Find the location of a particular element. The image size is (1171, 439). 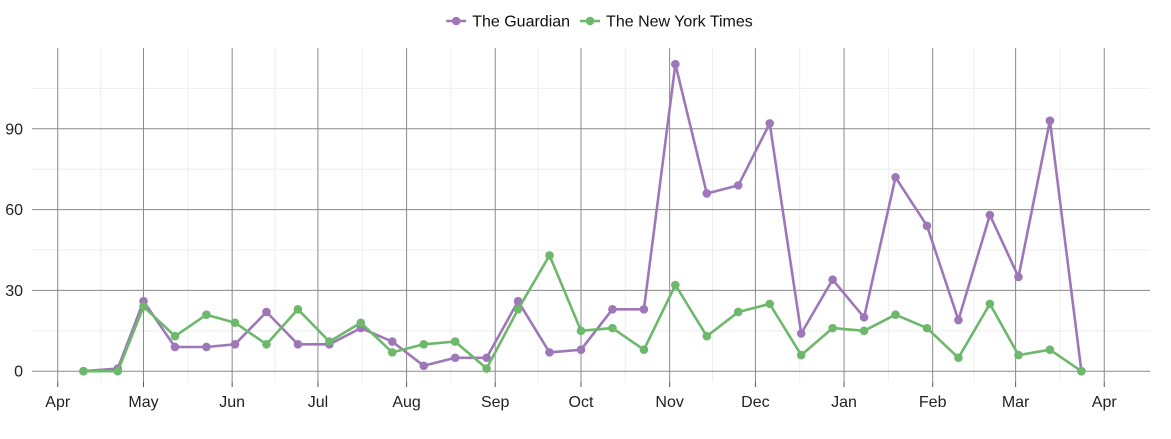

x-tick-label: Feb is located at coordinates (933, 402).